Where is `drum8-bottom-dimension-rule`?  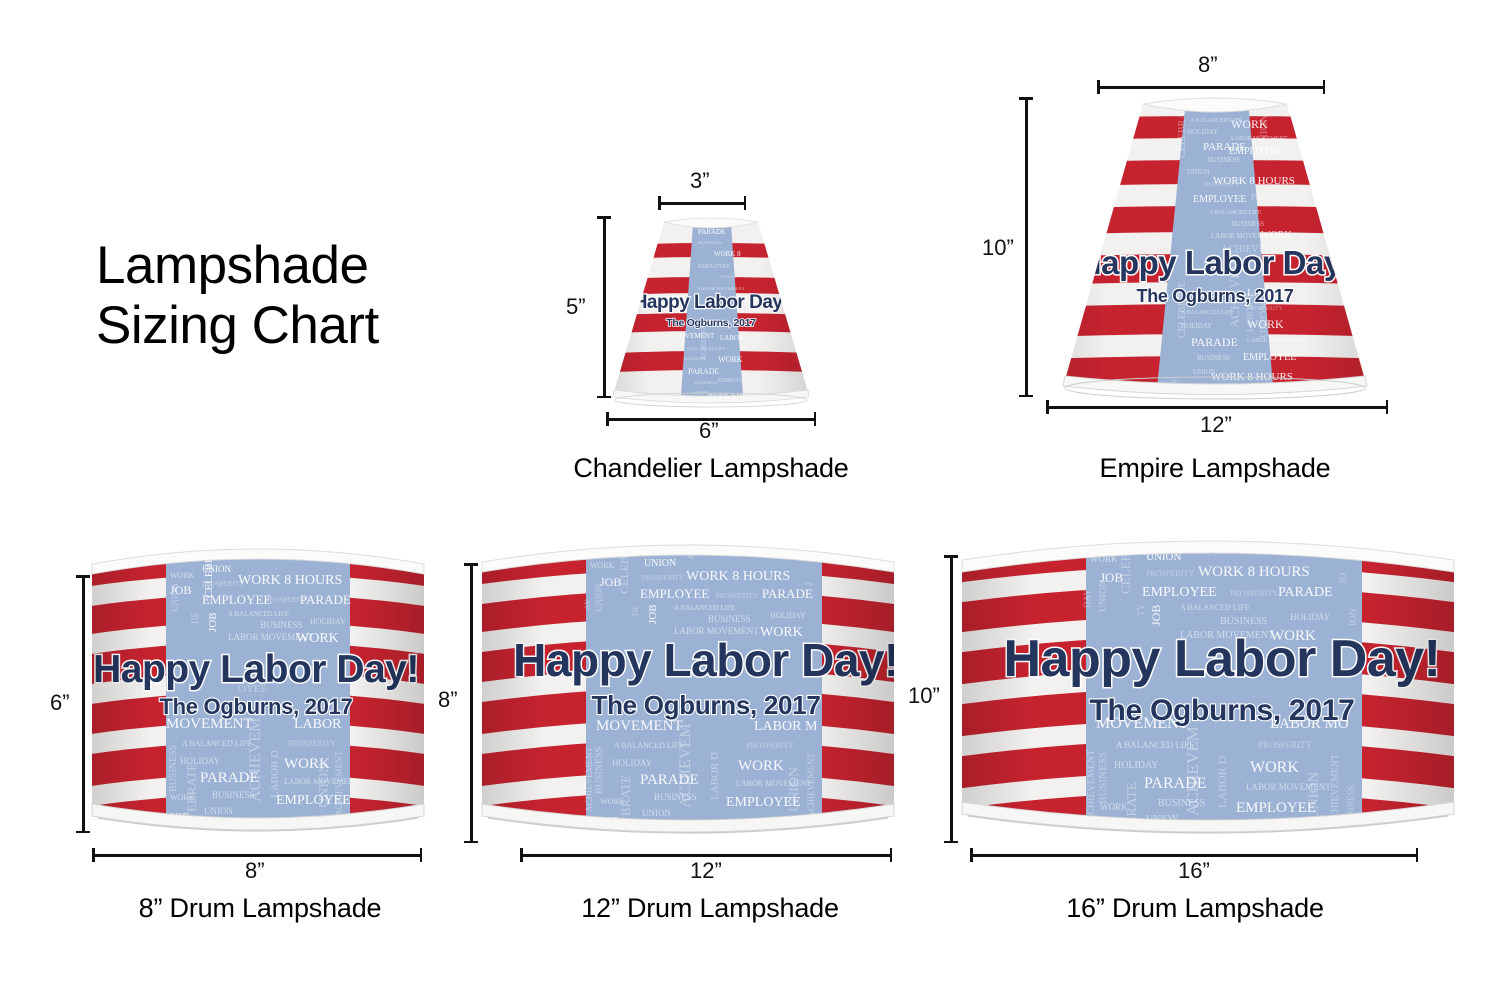
drum8-bottom-dimension-rule is located at coordinates (257, 855).